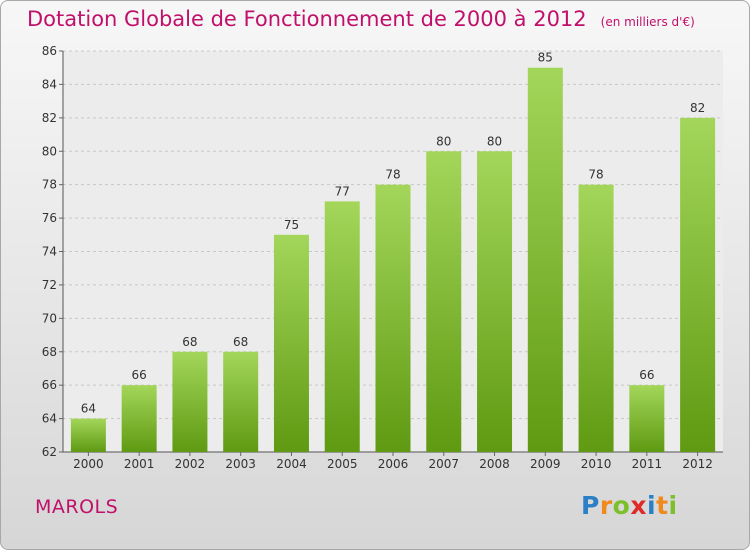 The image size is (750, 550). Describe the element at coordinates (342, 191) in the screenshot. I see `data-label: 77` at that location.